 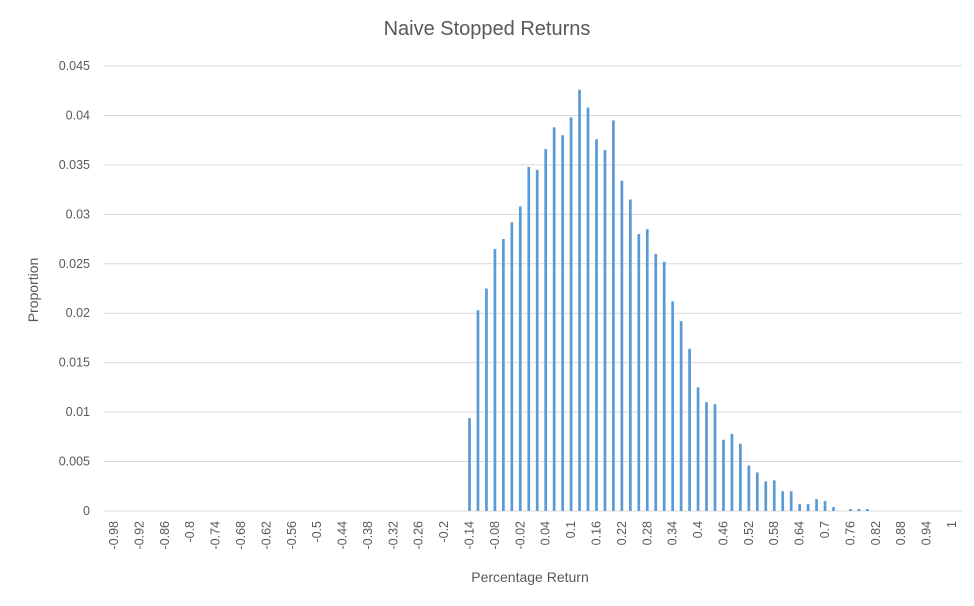 I want to click on x-tick-label: 0.88, so click(x=901, y=533).